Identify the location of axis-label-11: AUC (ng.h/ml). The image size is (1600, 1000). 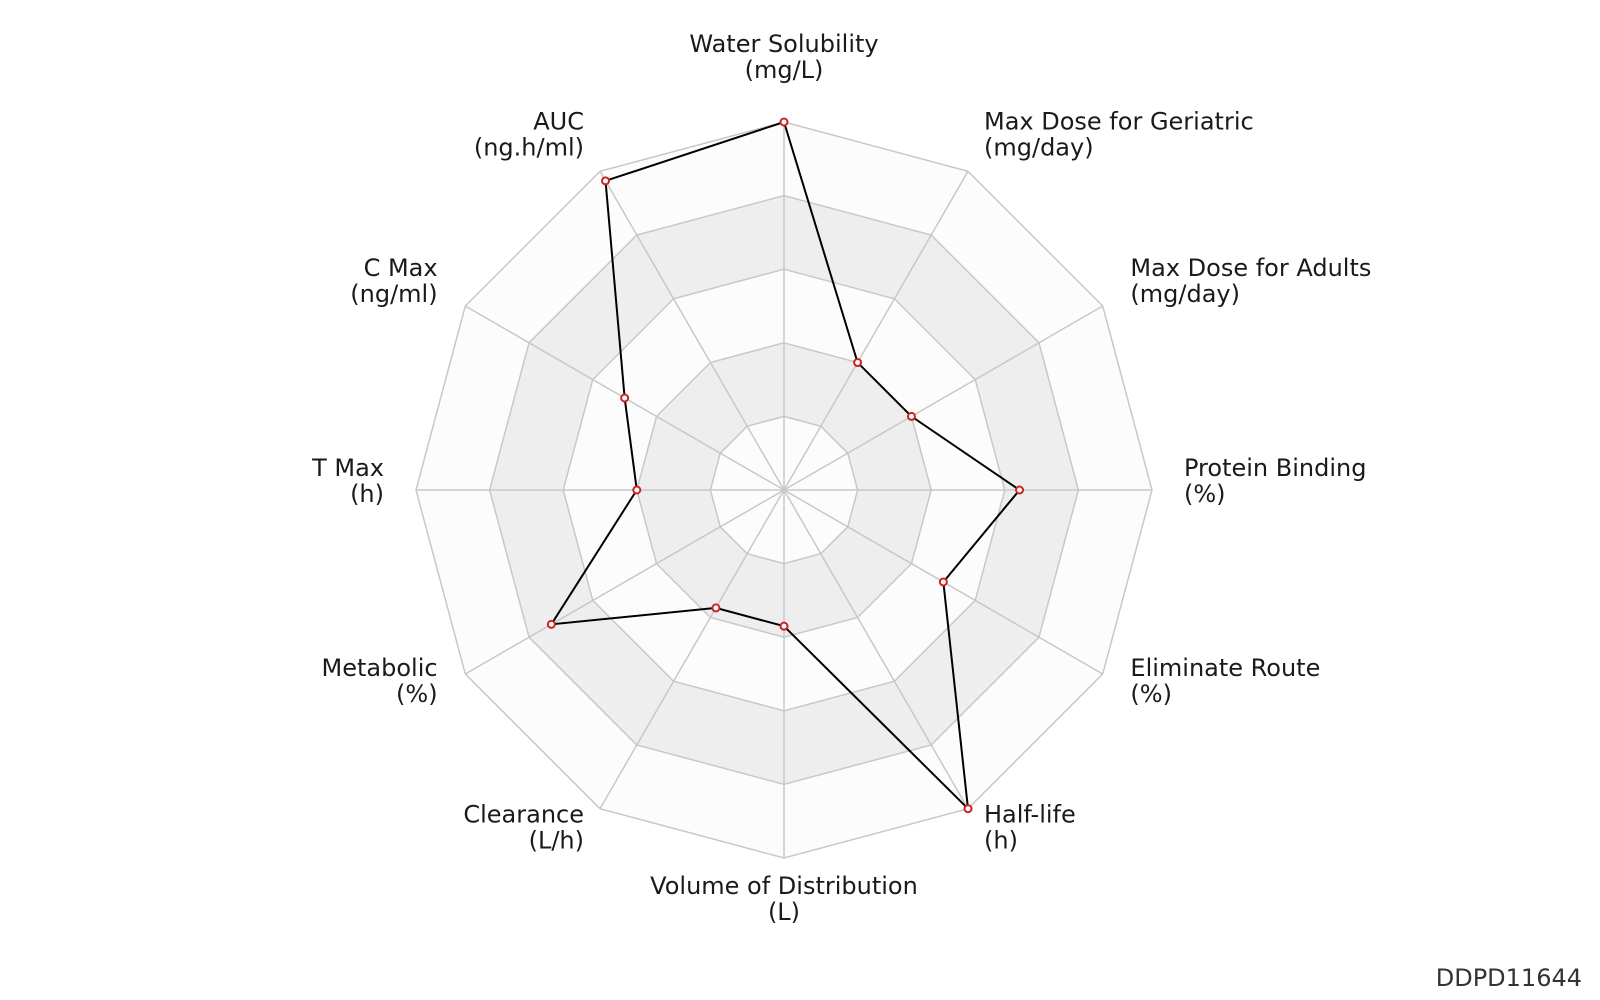
(529, 135).